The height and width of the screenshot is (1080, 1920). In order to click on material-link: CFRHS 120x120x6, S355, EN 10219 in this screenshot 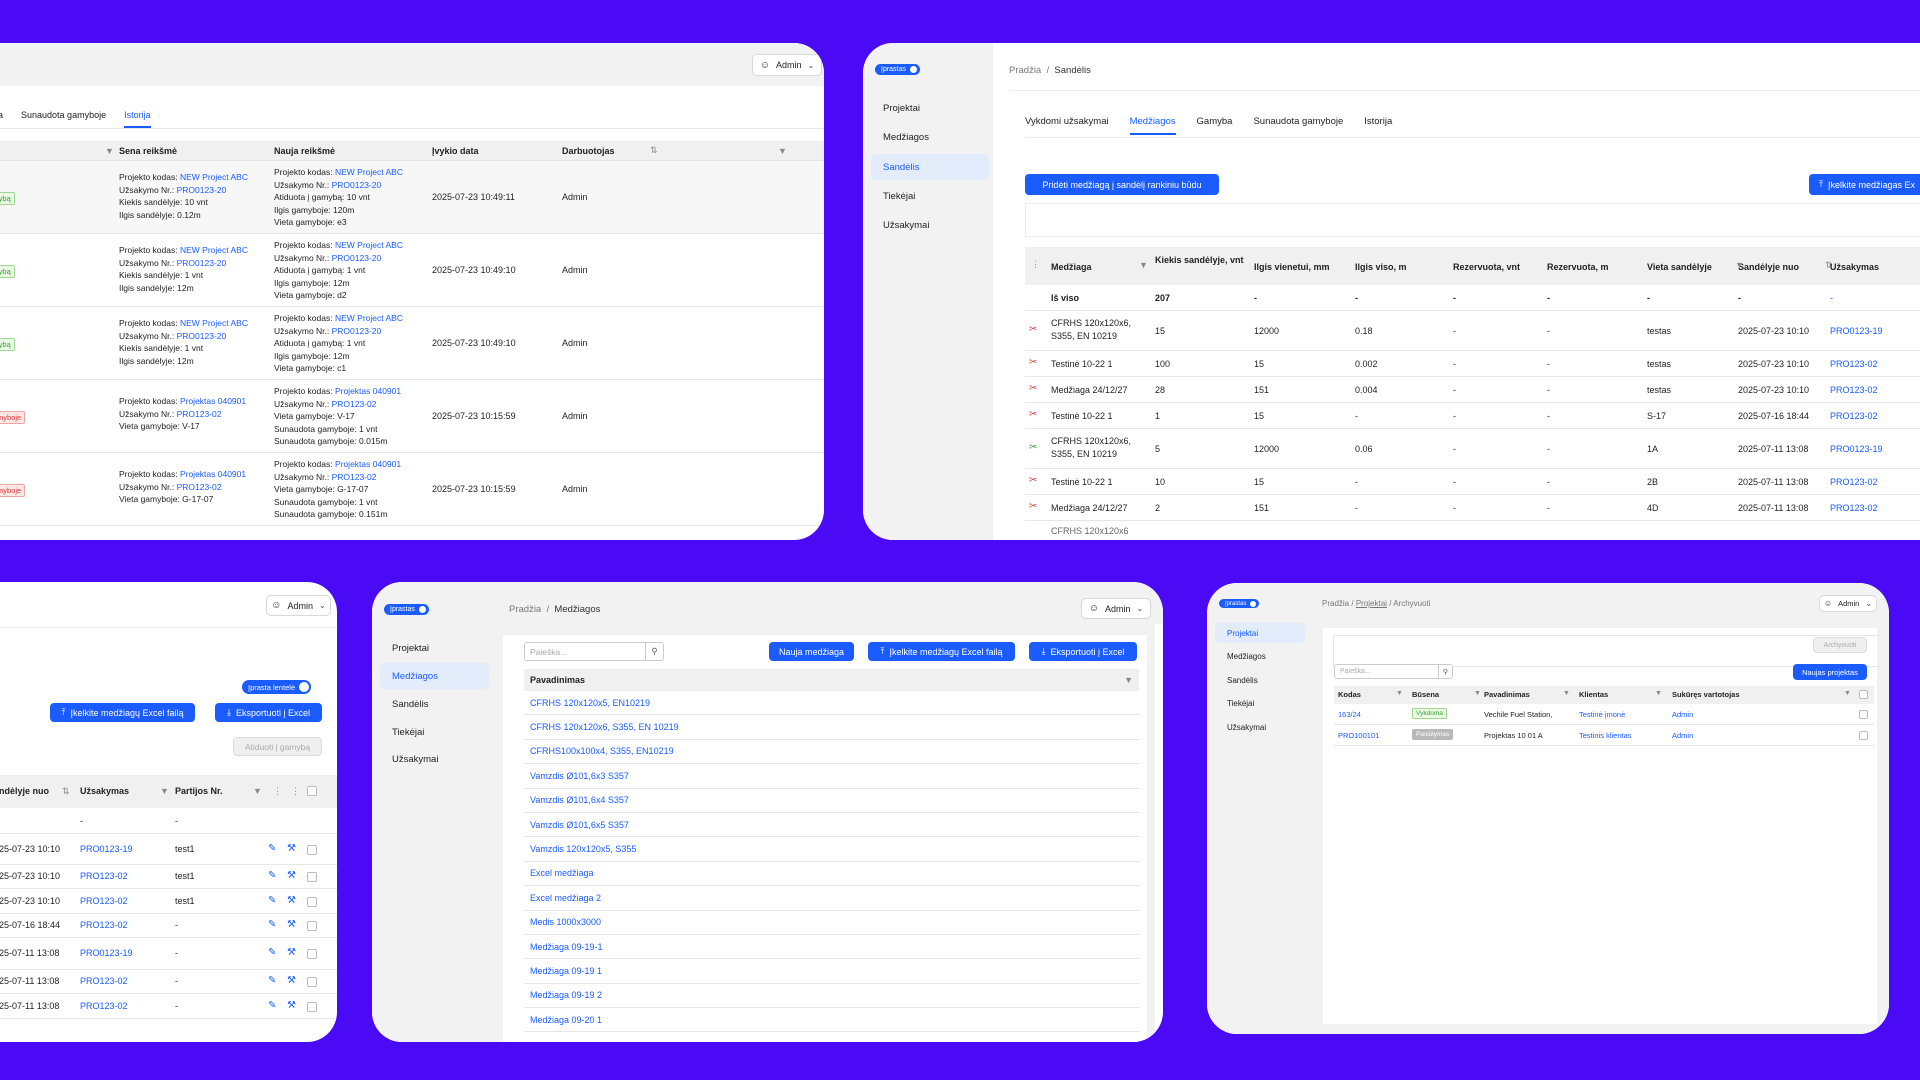, I will do `click(604, 727)`.